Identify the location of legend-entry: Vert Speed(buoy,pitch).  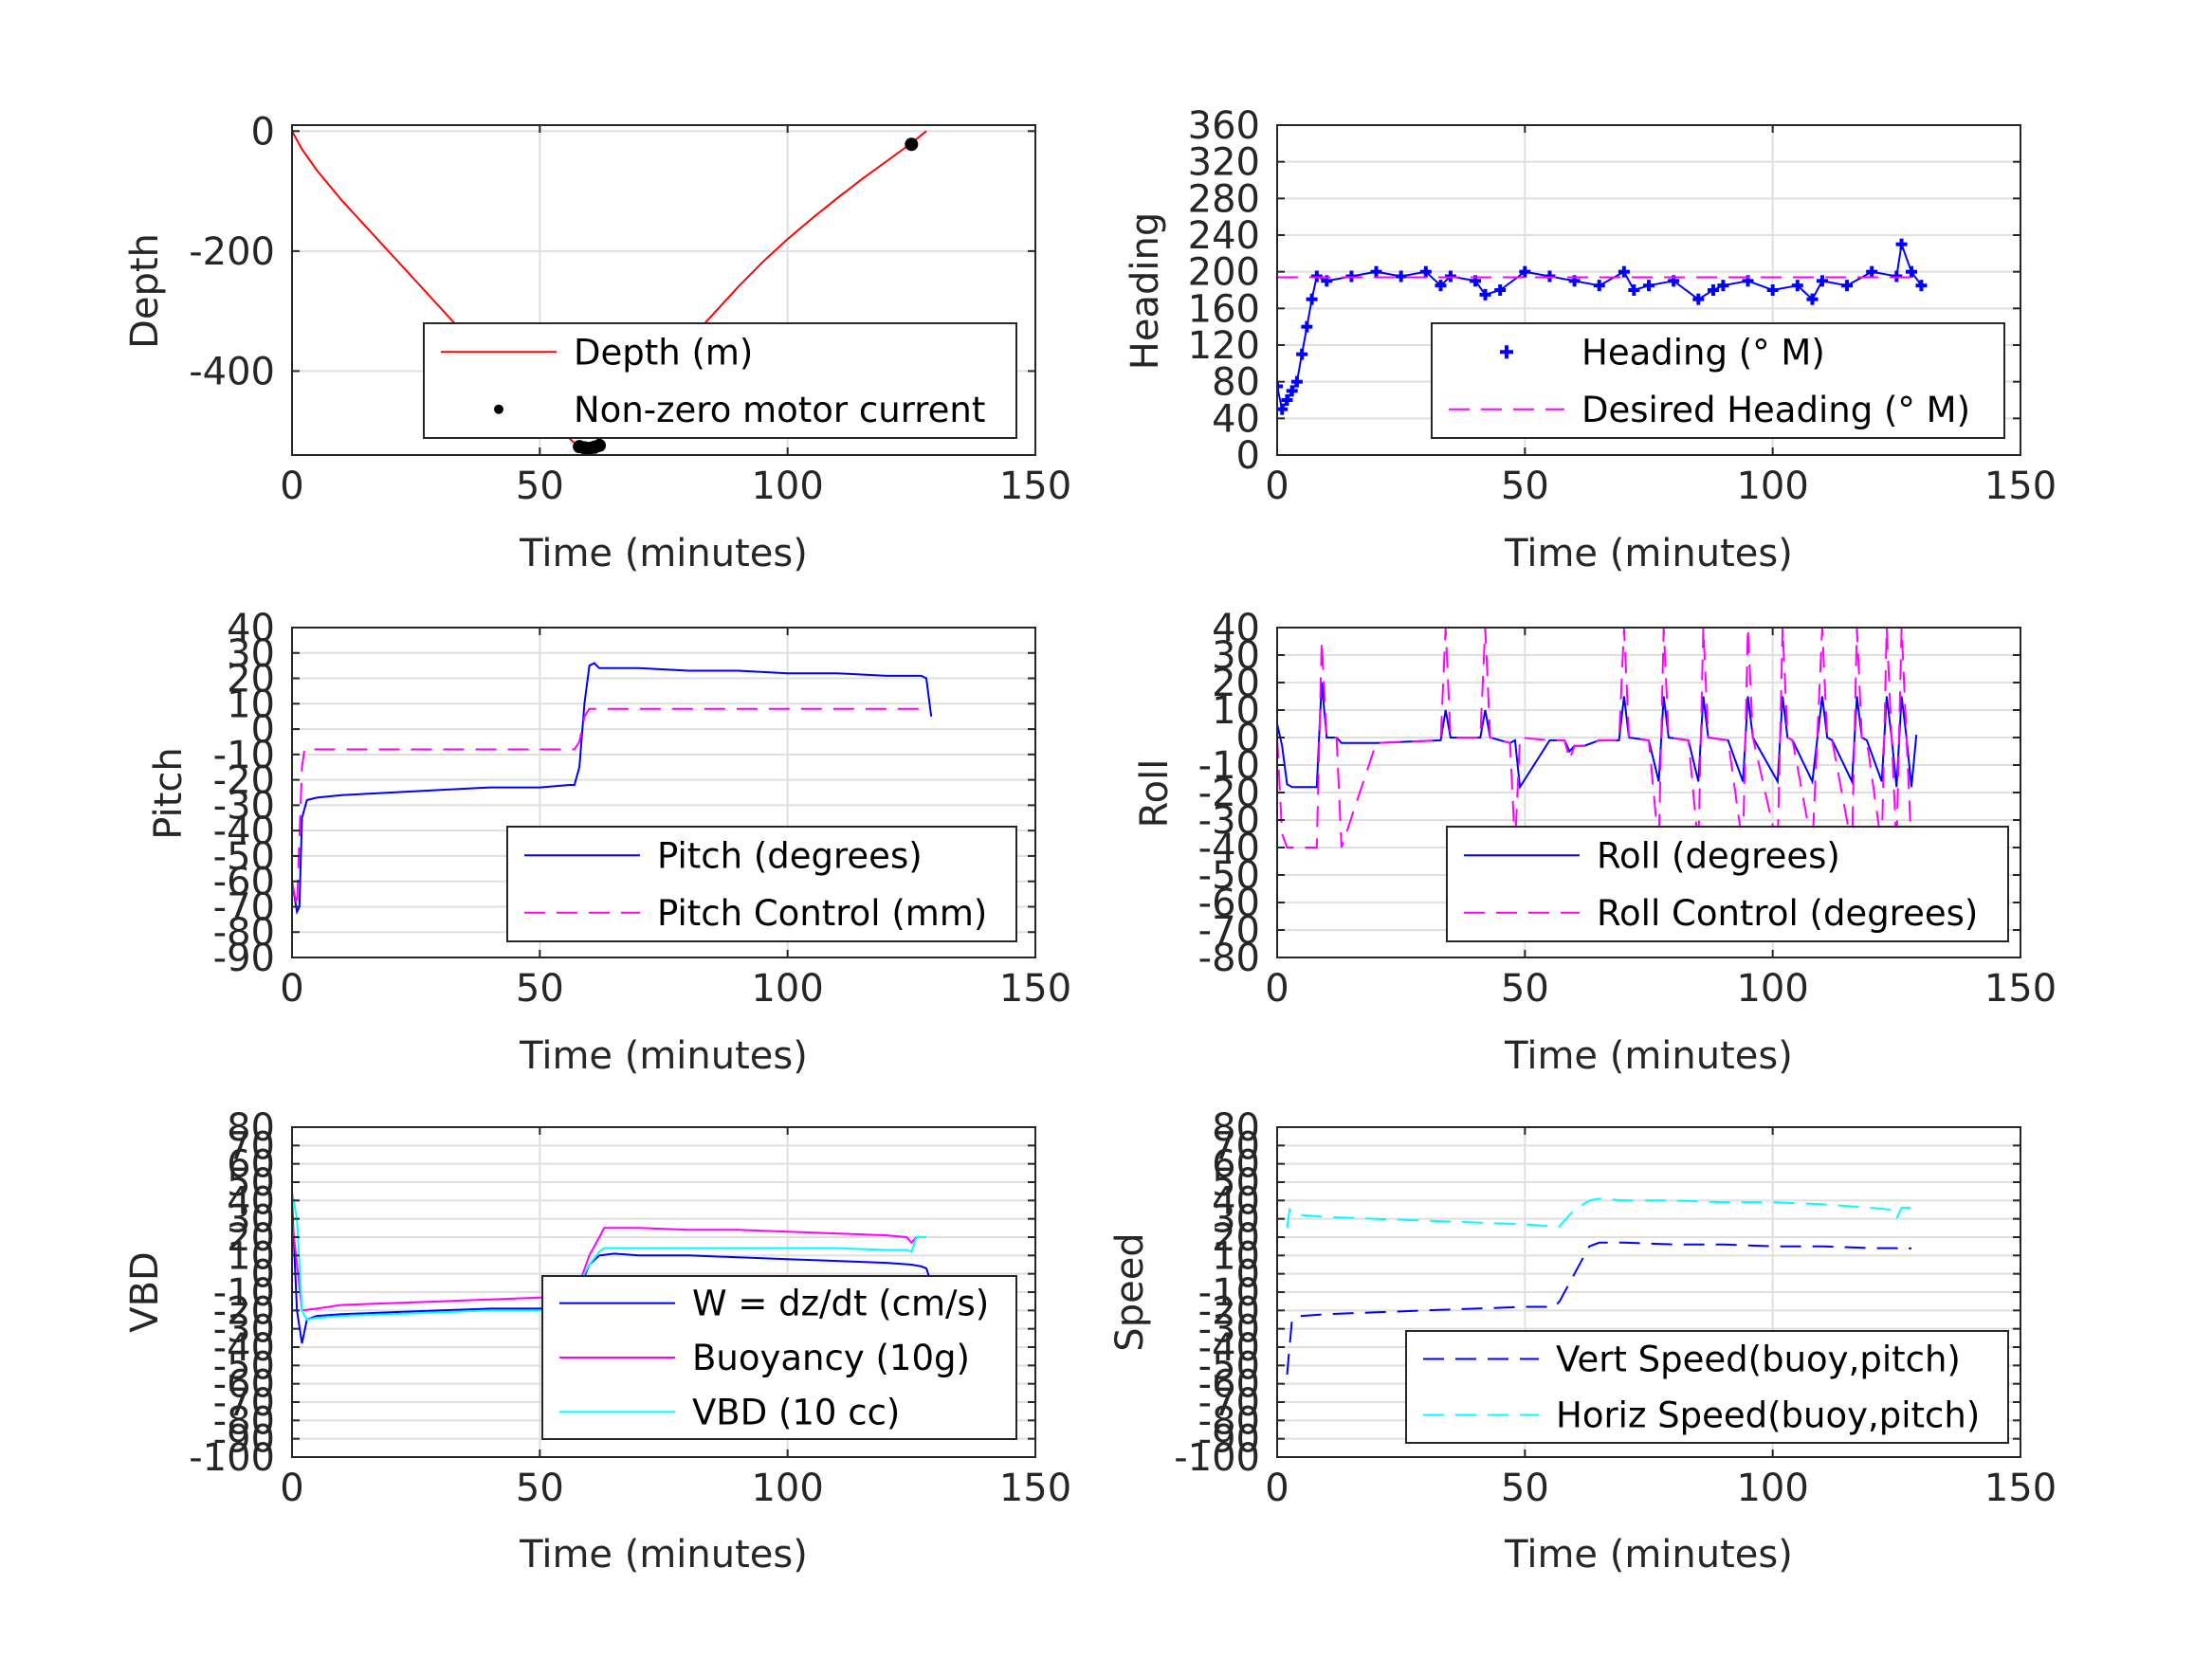
(1692, 1360).